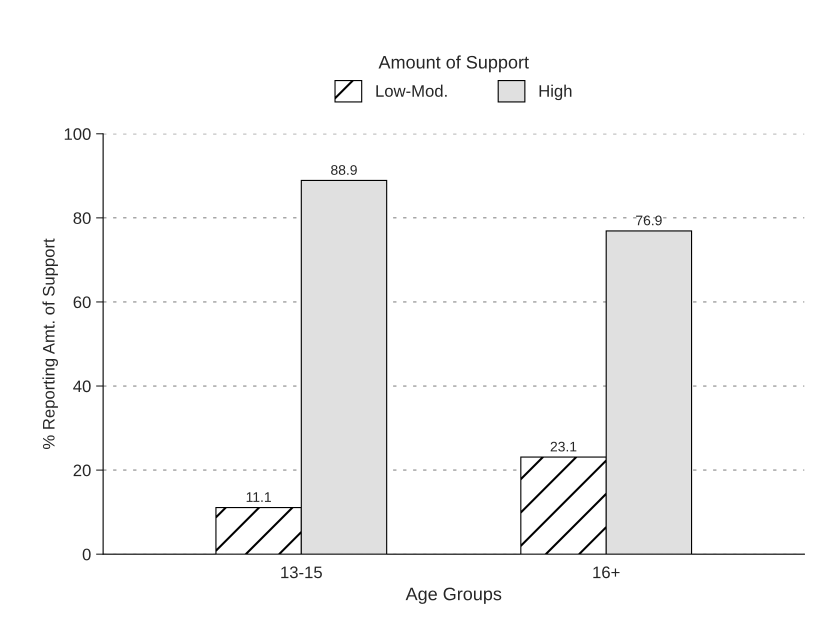 The image size is (825, 637). Describe the element at coordinates (82, 302) in the screenshot. I see `y-tick-label: 60` at that location.